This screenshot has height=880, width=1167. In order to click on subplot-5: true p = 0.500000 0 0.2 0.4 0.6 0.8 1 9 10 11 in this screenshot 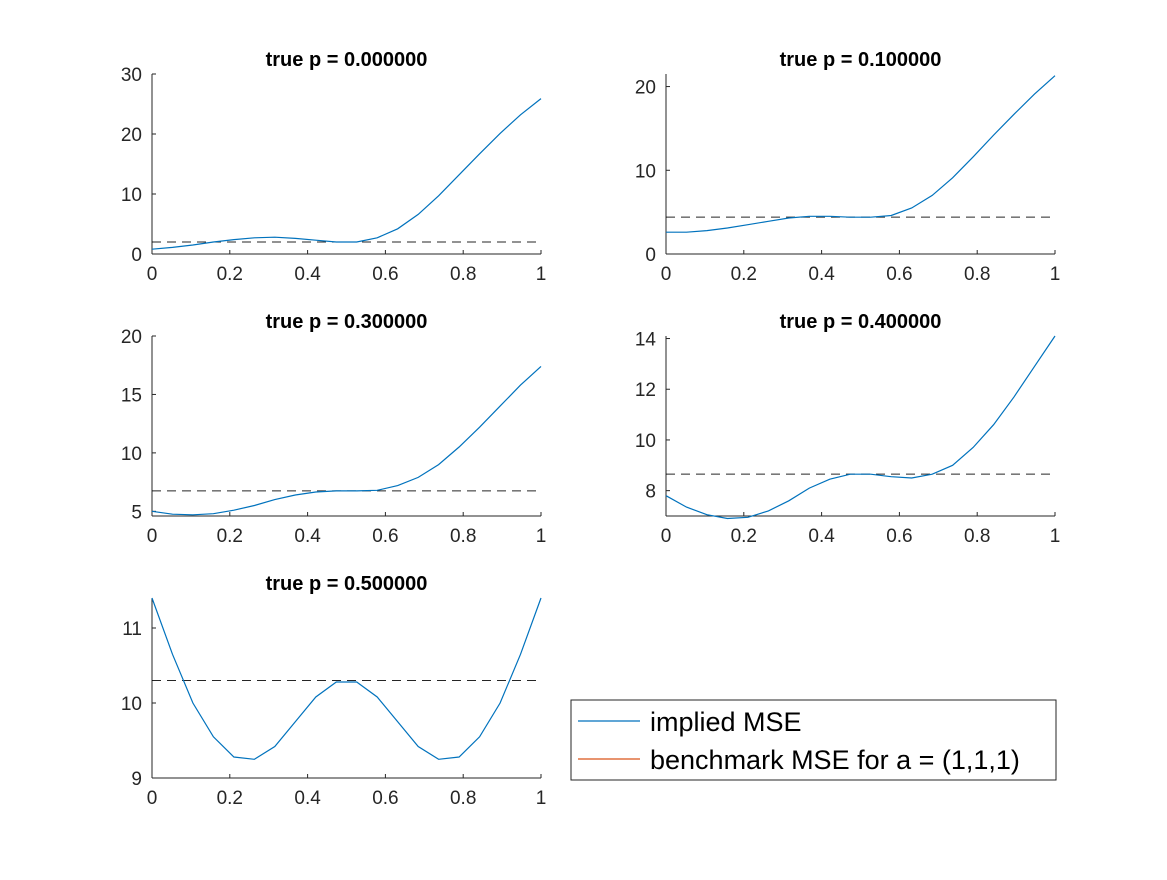, I will do `click(333, 691)`.